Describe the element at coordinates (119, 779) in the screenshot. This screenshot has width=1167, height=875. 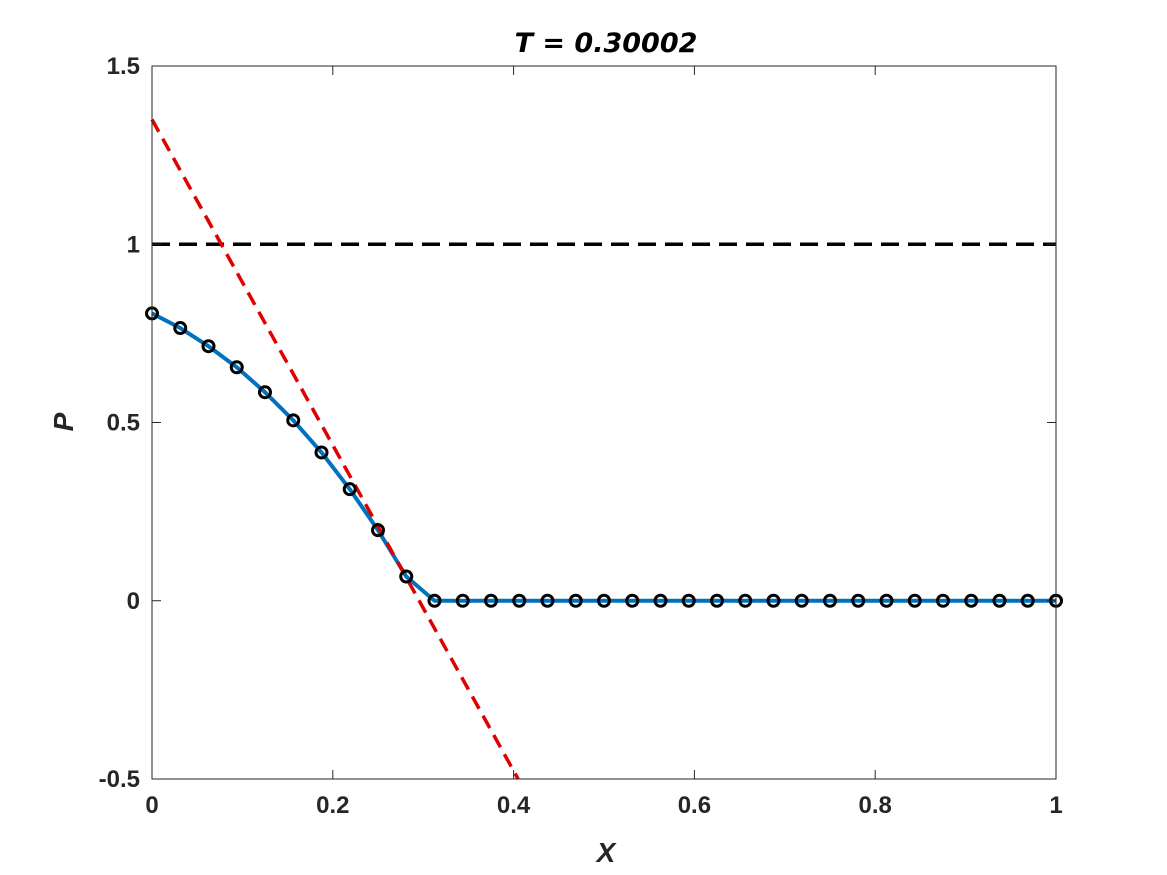
I see `y-tick-label: -0.5` at that location.